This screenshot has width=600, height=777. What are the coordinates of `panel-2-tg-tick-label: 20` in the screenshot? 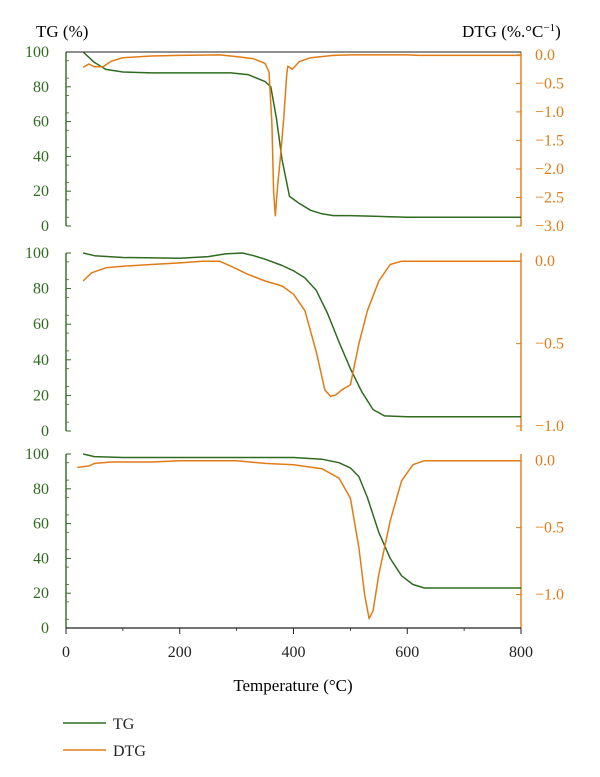 It's located at (41, 395).